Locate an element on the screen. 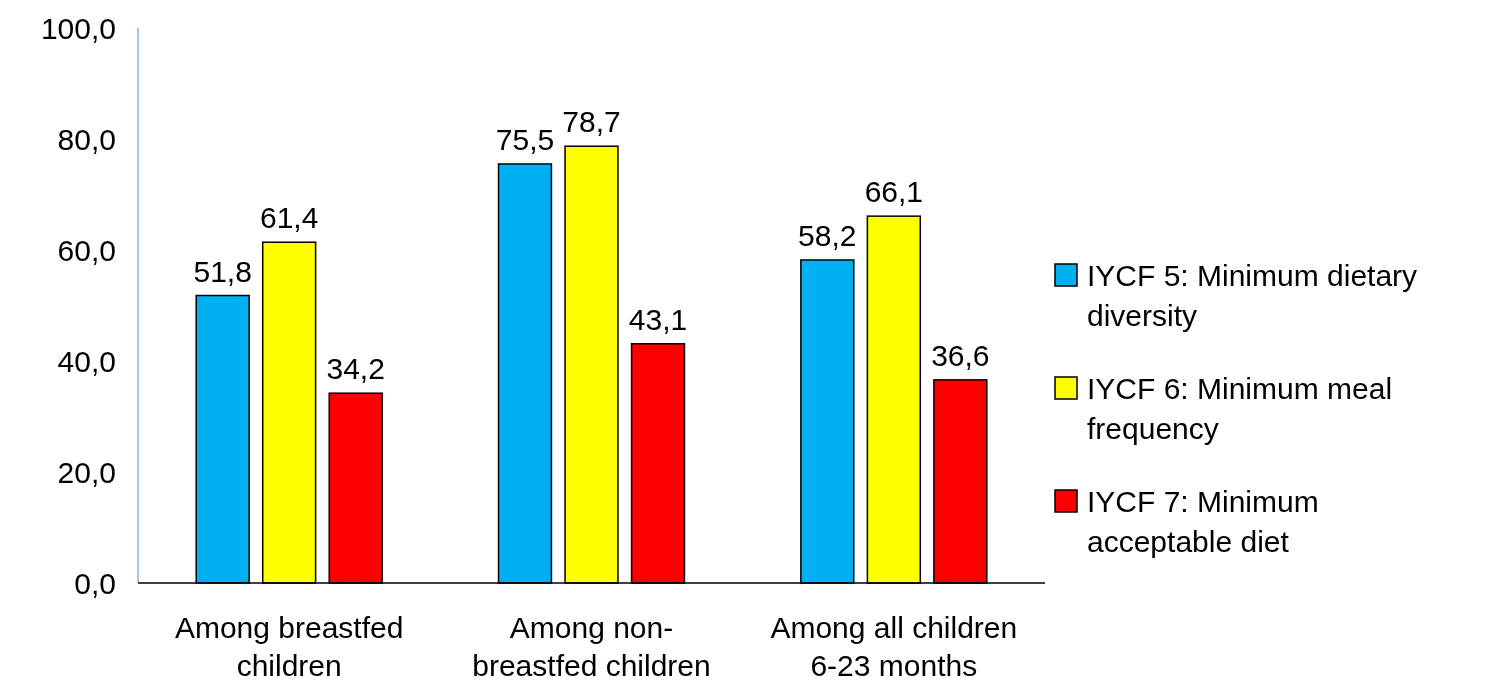 Image resolution: width=1486 pixels, height=700 pixels. data-label: 78,7 is located at coordinates (591, 122).